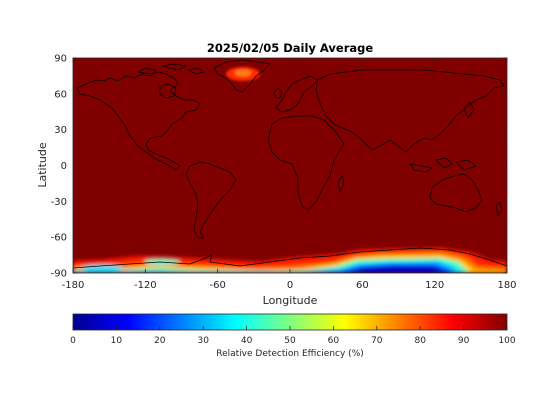 This screenshot has height=420, width=560. What do you see at coordinates (42, 165) in the screenshot?
I see `y-axis-label: Latitude` at bounding box center [42, 165].